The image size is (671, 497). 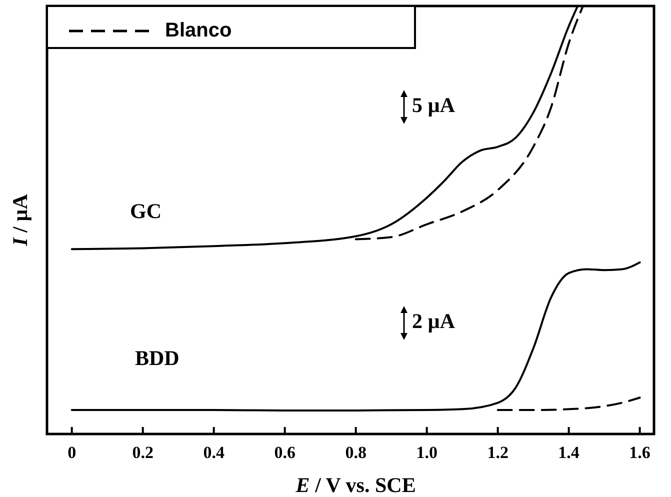 What do you see at coordinates (569, 452) in the screenshot?
I see `x-tick-label: 1.4` at bounding box center [569, 452].